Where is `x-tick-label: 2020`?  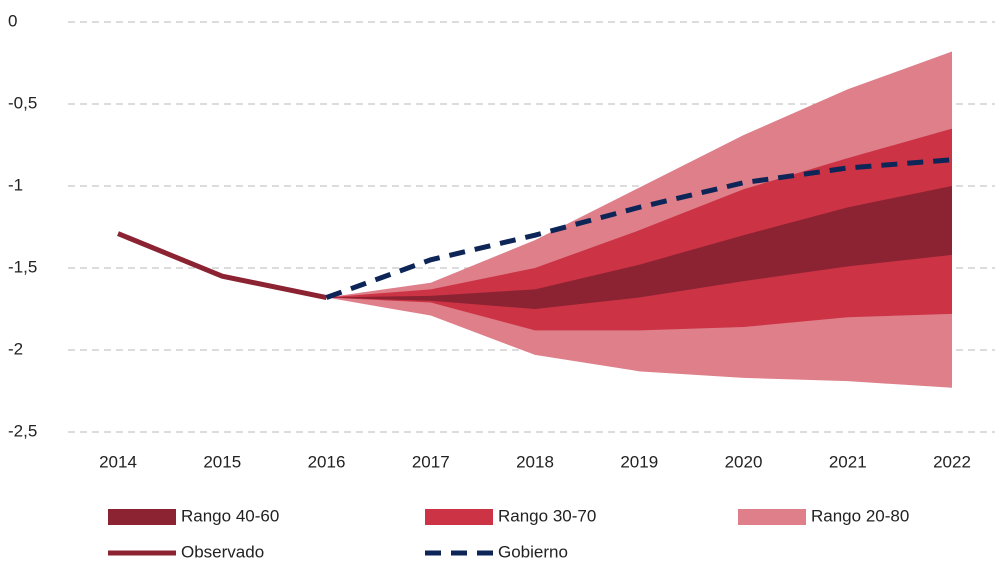 x-tick-label: 2020 is located at coordinates (744, 461).